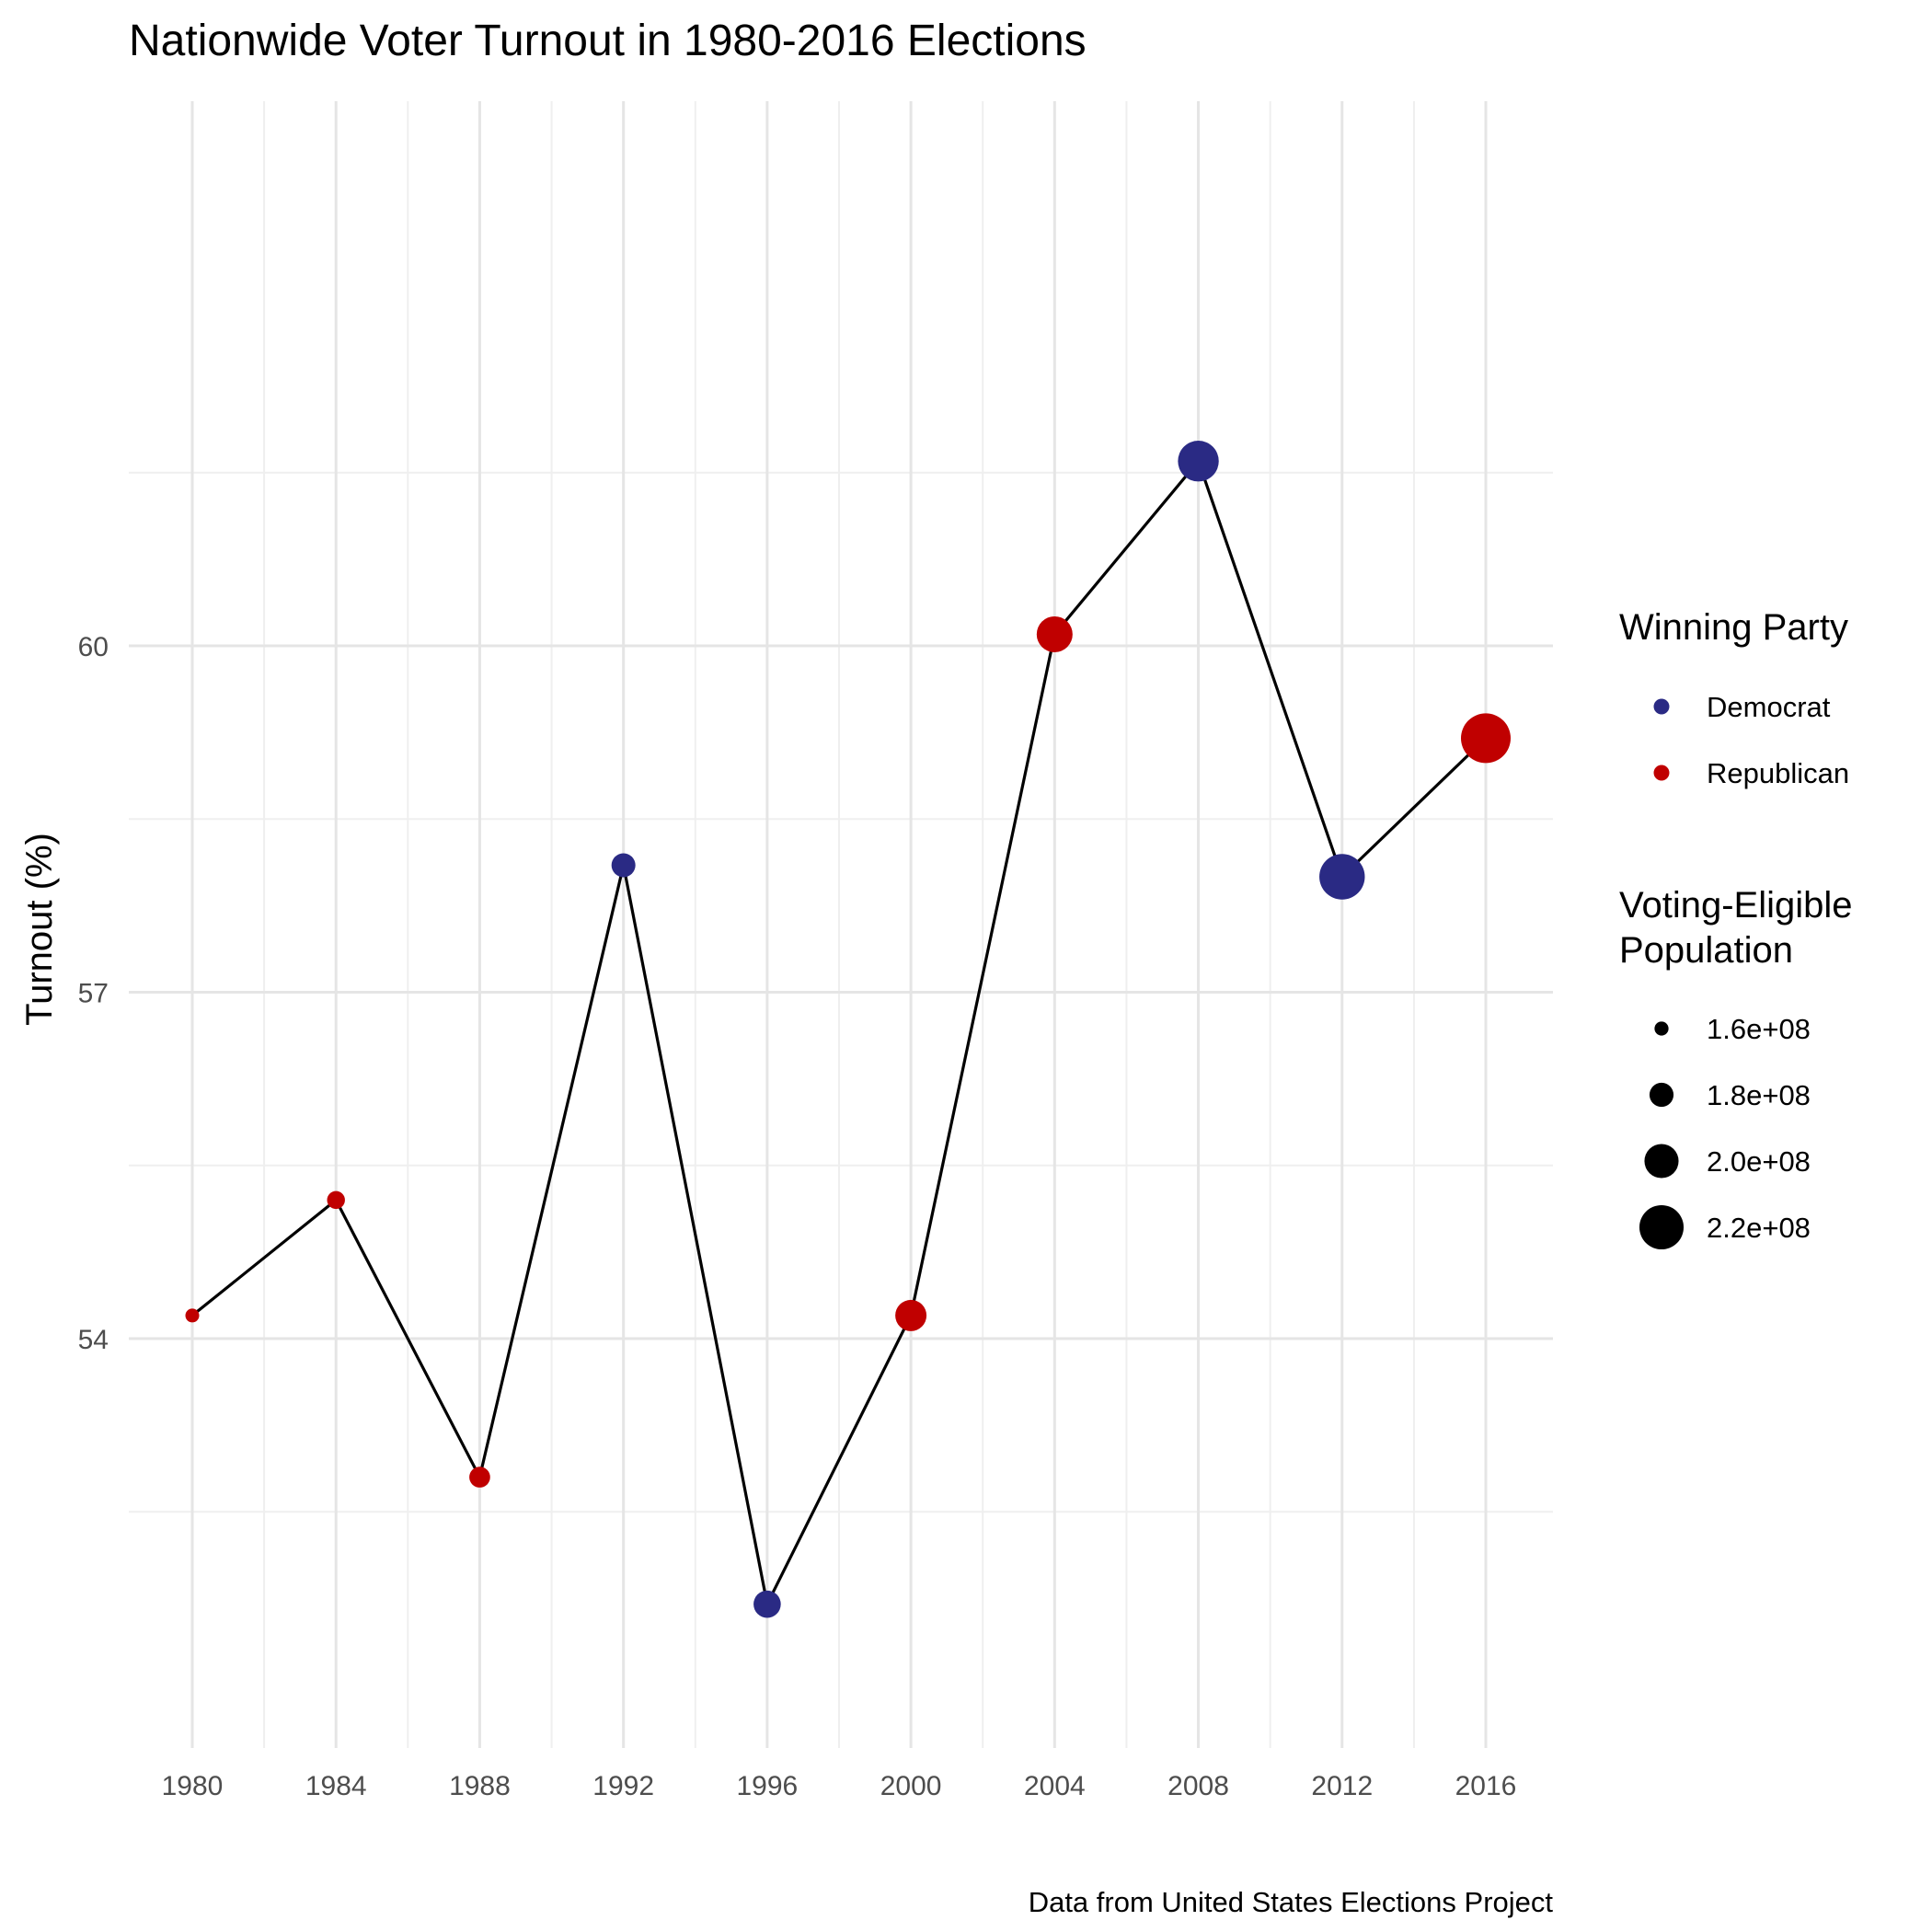 The width and height of the screenshot is (1932, 1932). What do you see at coordinates (336, 1200) in the screenshot?
I see `data-point-1984` at bounding box center [336, 1200].